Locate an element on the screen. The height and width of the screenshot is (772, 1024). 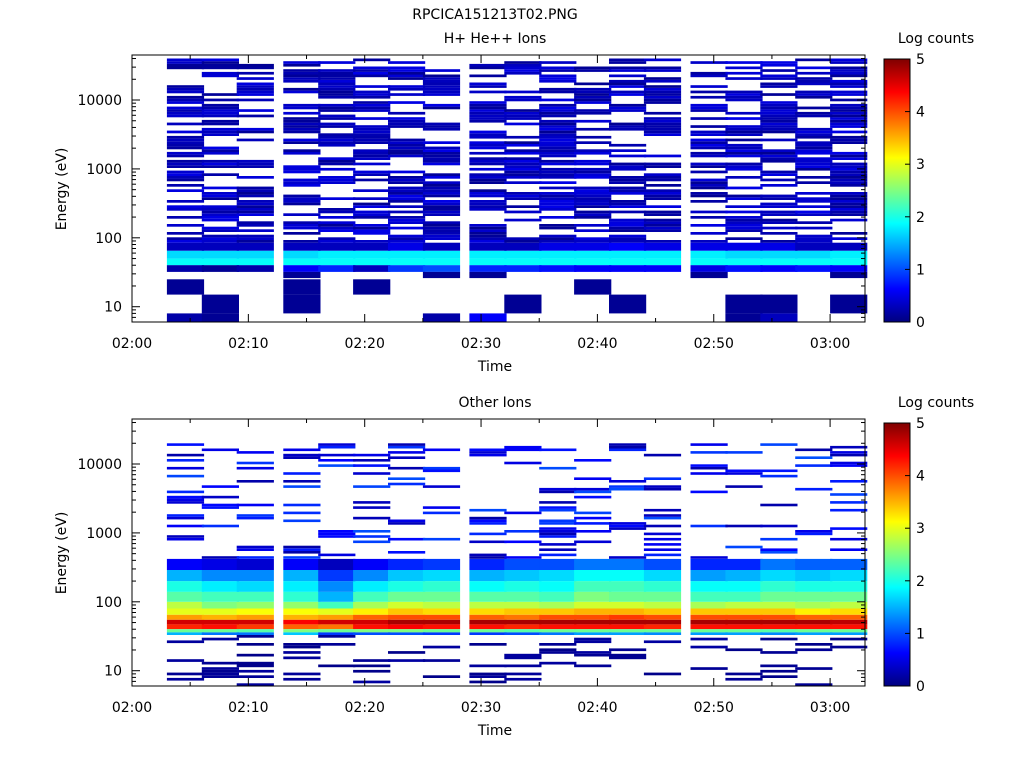
colorbar-tick-label: 2 is located at coordinates (920, 218).